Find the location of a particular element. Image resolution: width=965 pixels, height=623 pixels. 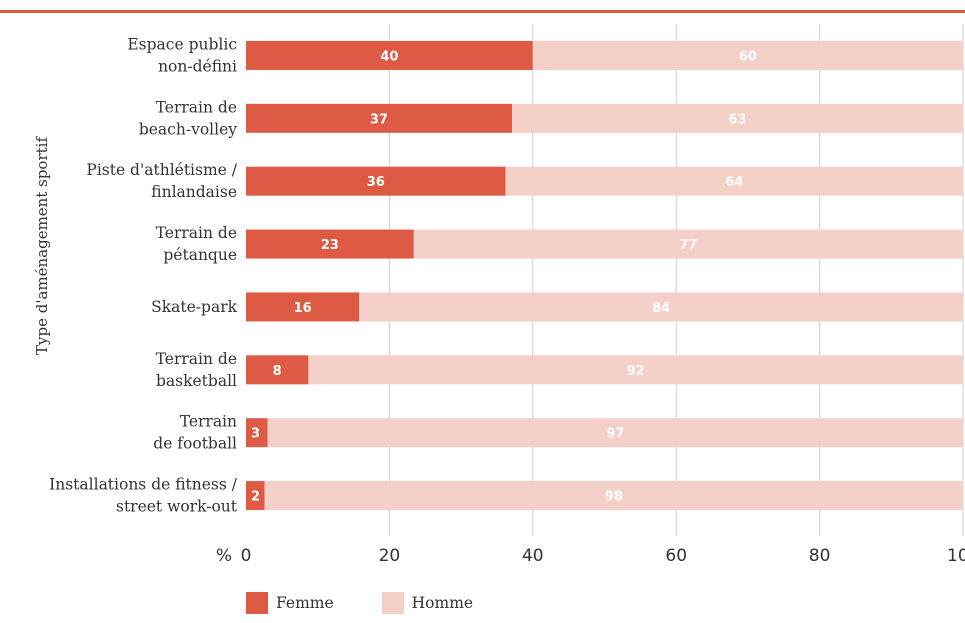

data-label-homme-5: 92 is located at coordinates (636, 371).